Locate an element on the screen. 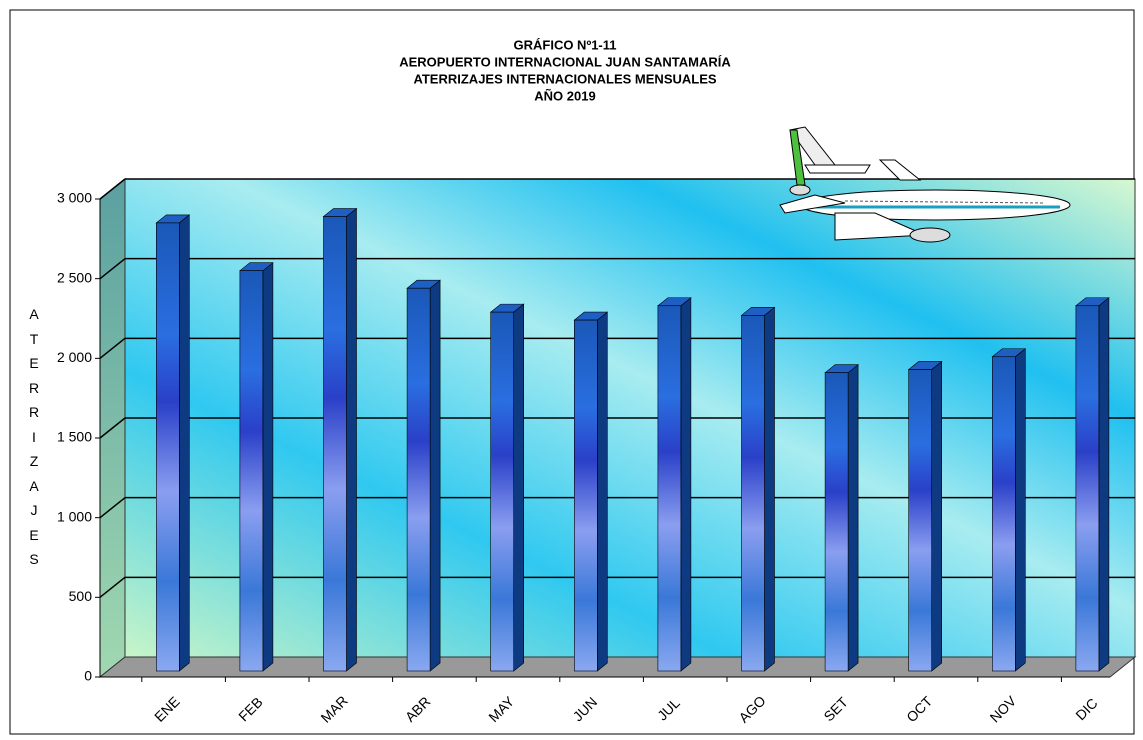 This screenshot has width=1143, height=740. y-tick-label: 0 is located at coordinates (88, 676).